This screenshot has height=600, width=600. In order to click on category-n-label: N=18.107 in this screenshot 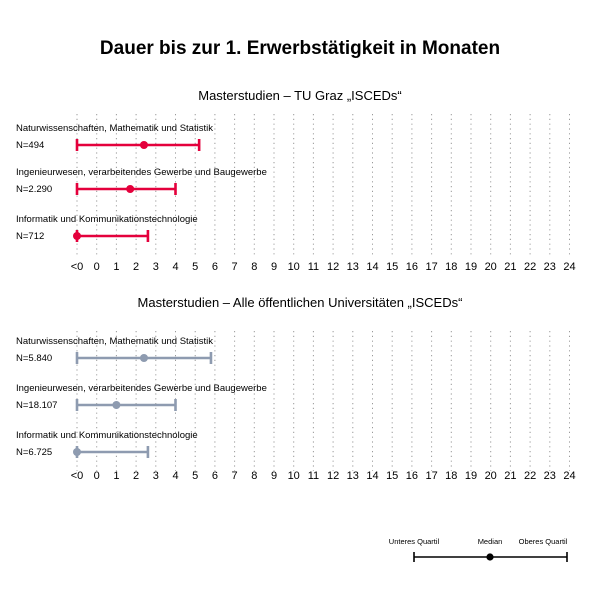, I will do `click(36, 405)`.